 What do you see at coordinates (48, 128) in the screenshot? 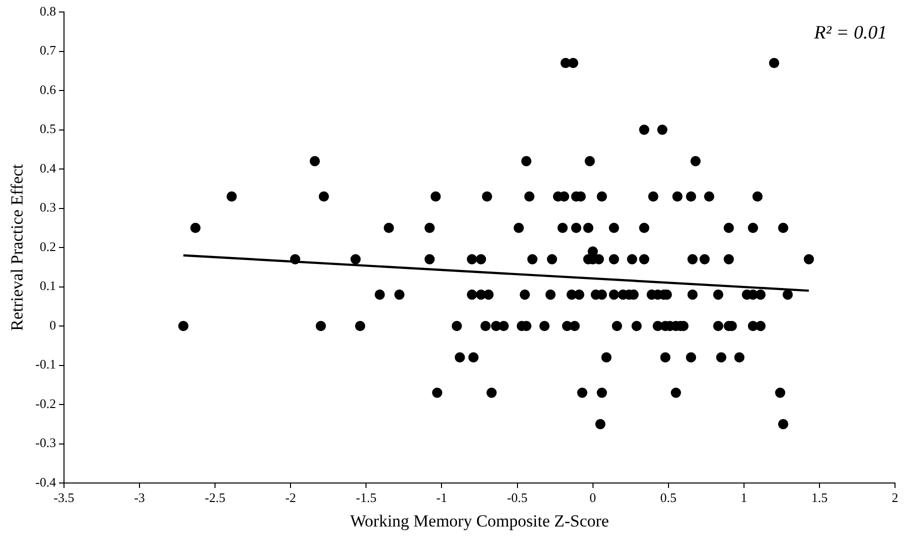
I see `y-tick-label: 0.5` at bounding box center [48, 128].